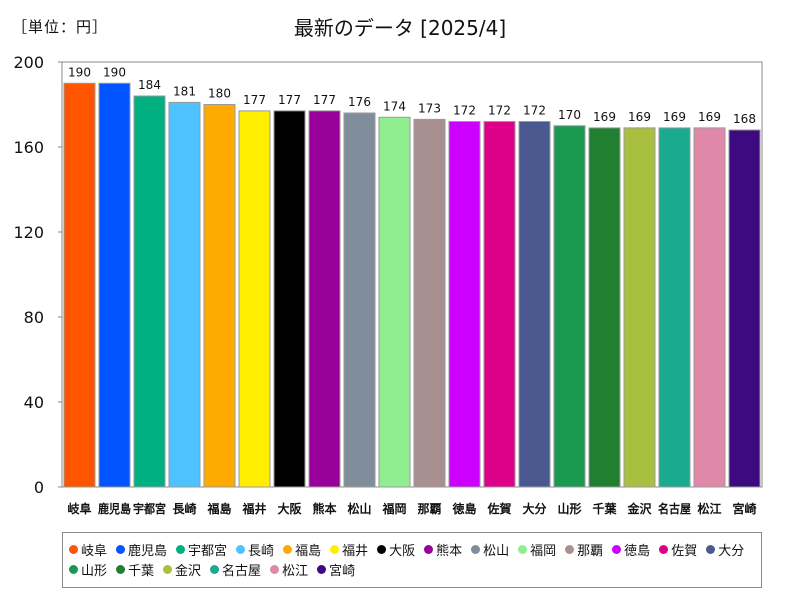 This screenshot has width=800, height=600. I want to click on x-tick-label: 福島, so click(218, 508).